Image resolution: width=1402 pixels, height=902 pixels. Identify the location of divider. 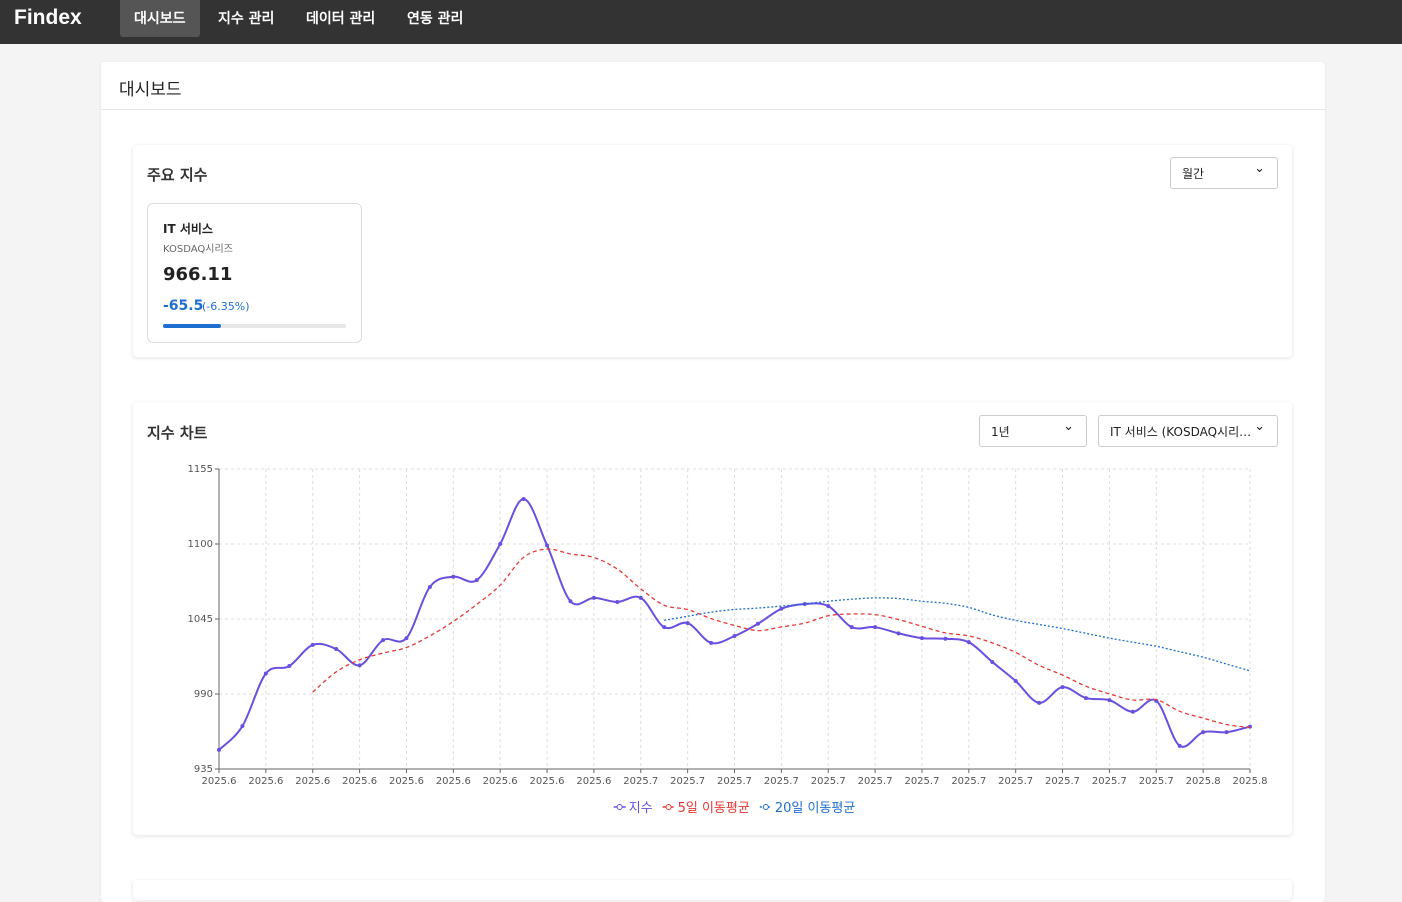
(713, 109).